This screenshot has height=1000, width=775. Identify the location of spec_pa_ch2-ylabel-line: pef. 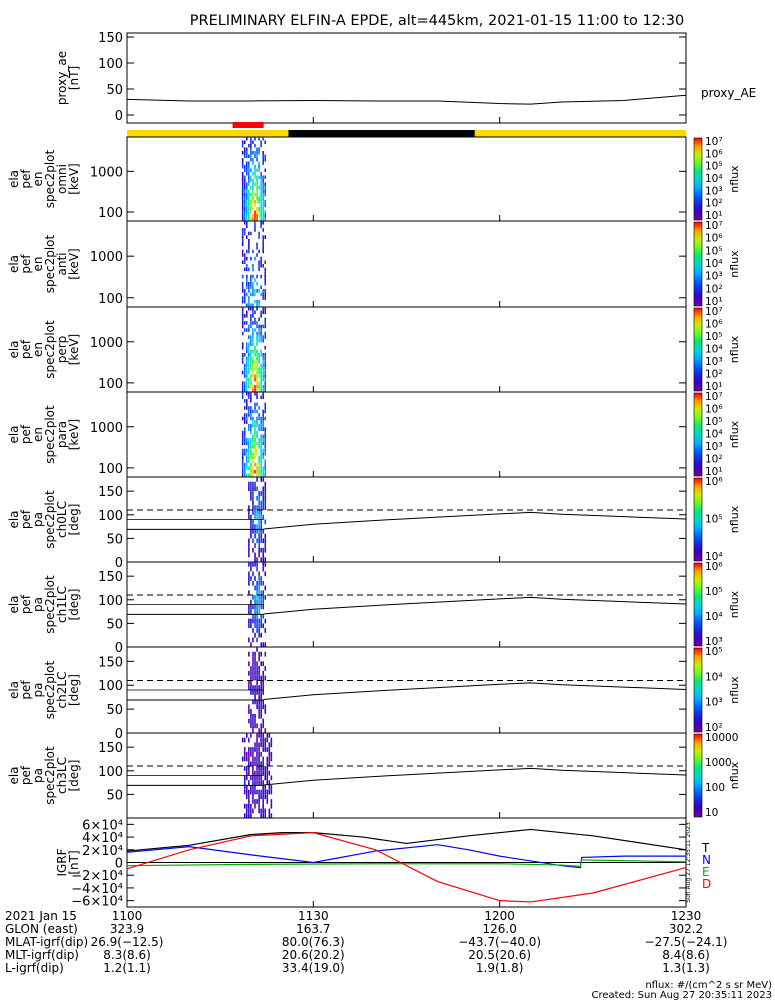
(26, 690).